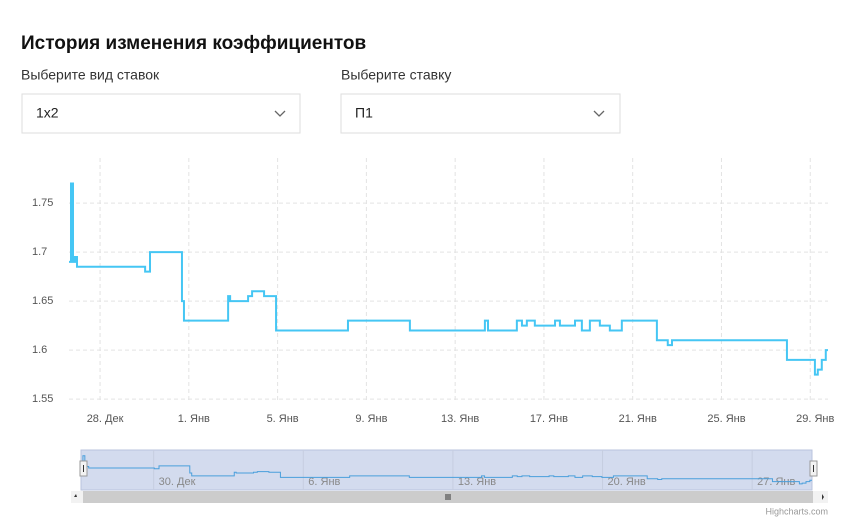  Describe the element at coordinates (42, 399) in the screenshot. I see `y-tick-label: 1.55` at that location.